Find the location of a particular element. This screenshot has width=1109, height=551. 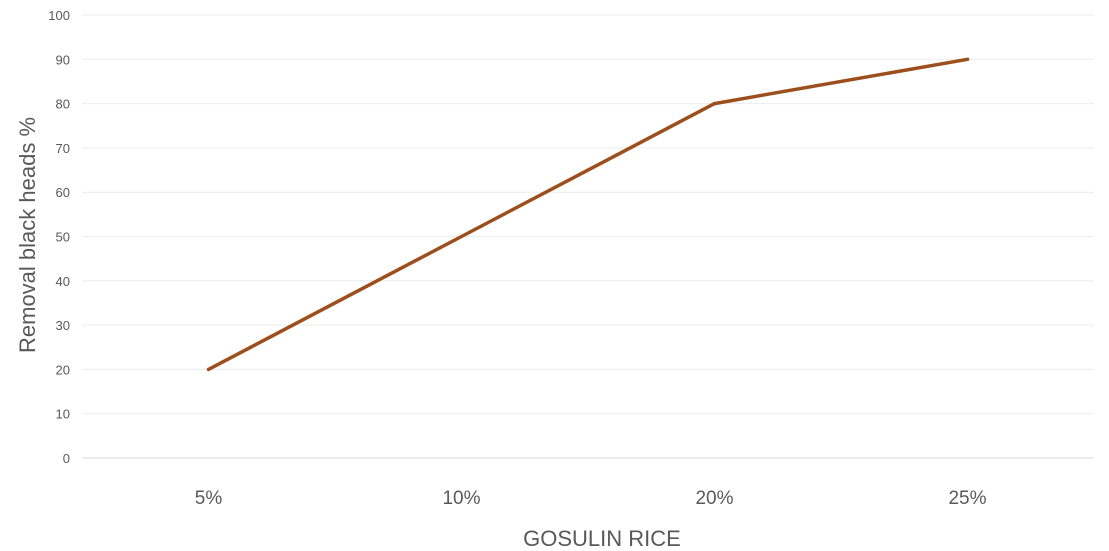

y-tick-label: 100 is located at coordinates (59, 15).